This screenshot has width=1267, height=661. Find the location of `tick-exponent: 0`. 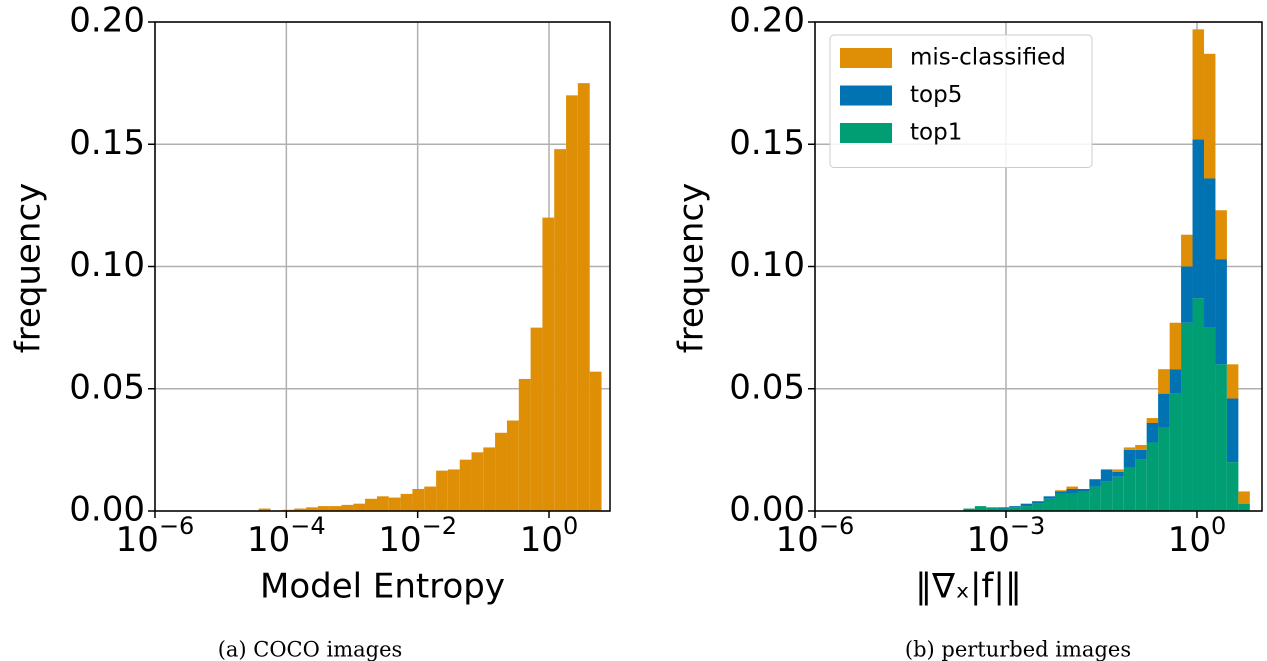

tick-exponent: 0 is located at coordinates (570, 526).